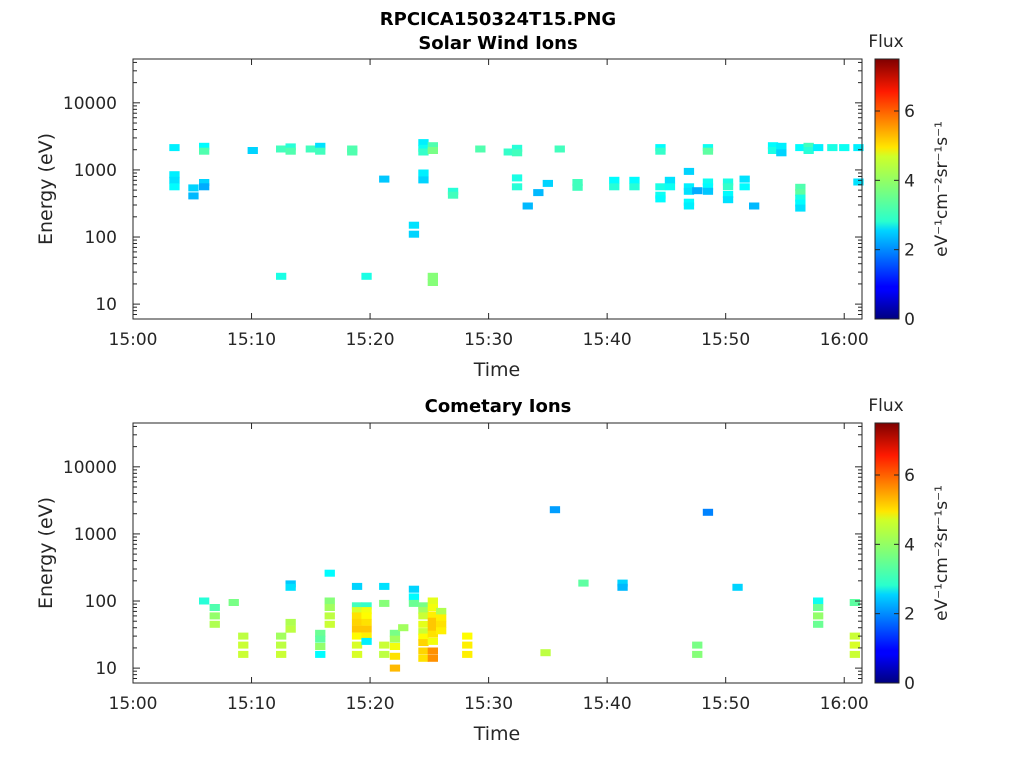 This screenshot has height=768, width=1024. I want to click on colorbar-ticks: 0 2 4 6, so click(895, 580).